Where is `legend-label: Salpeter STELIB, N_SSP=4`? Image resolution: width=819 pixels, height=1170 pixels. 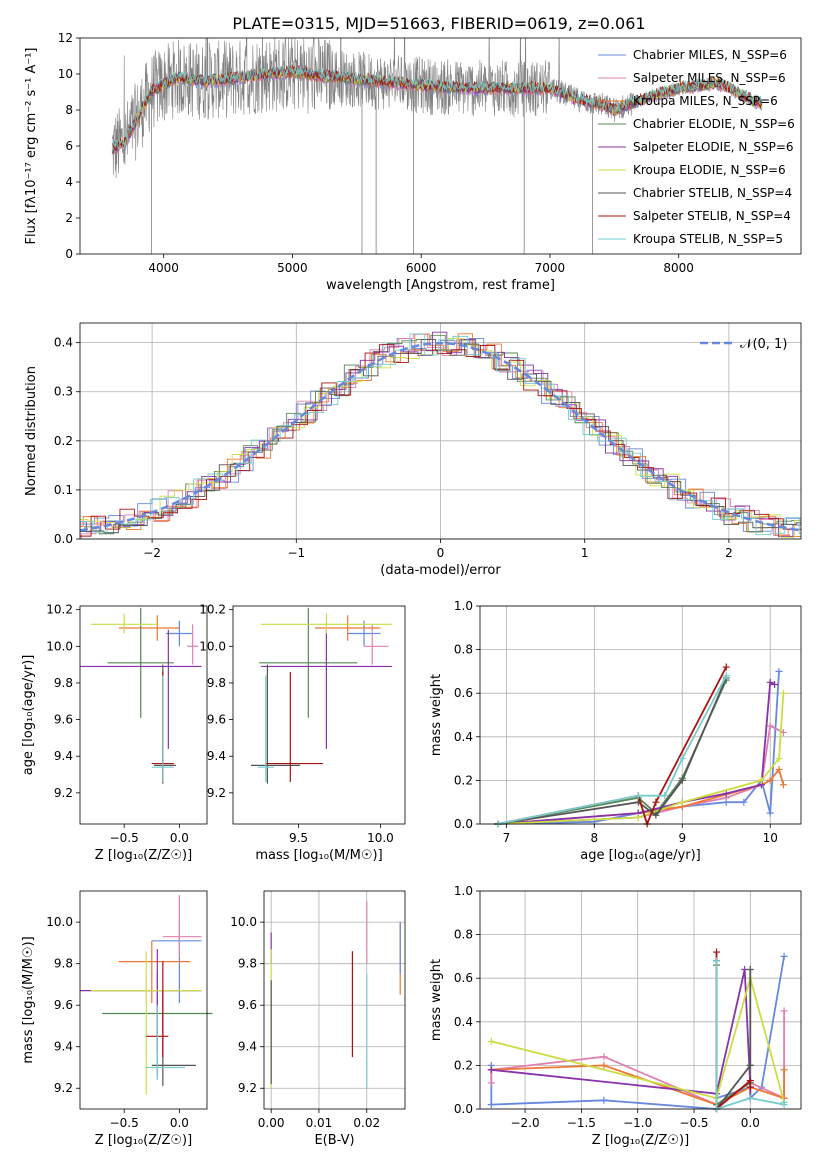
legend-label: Salpeter STELIB, N_SSP=4 is located at coordinates (712, 216).